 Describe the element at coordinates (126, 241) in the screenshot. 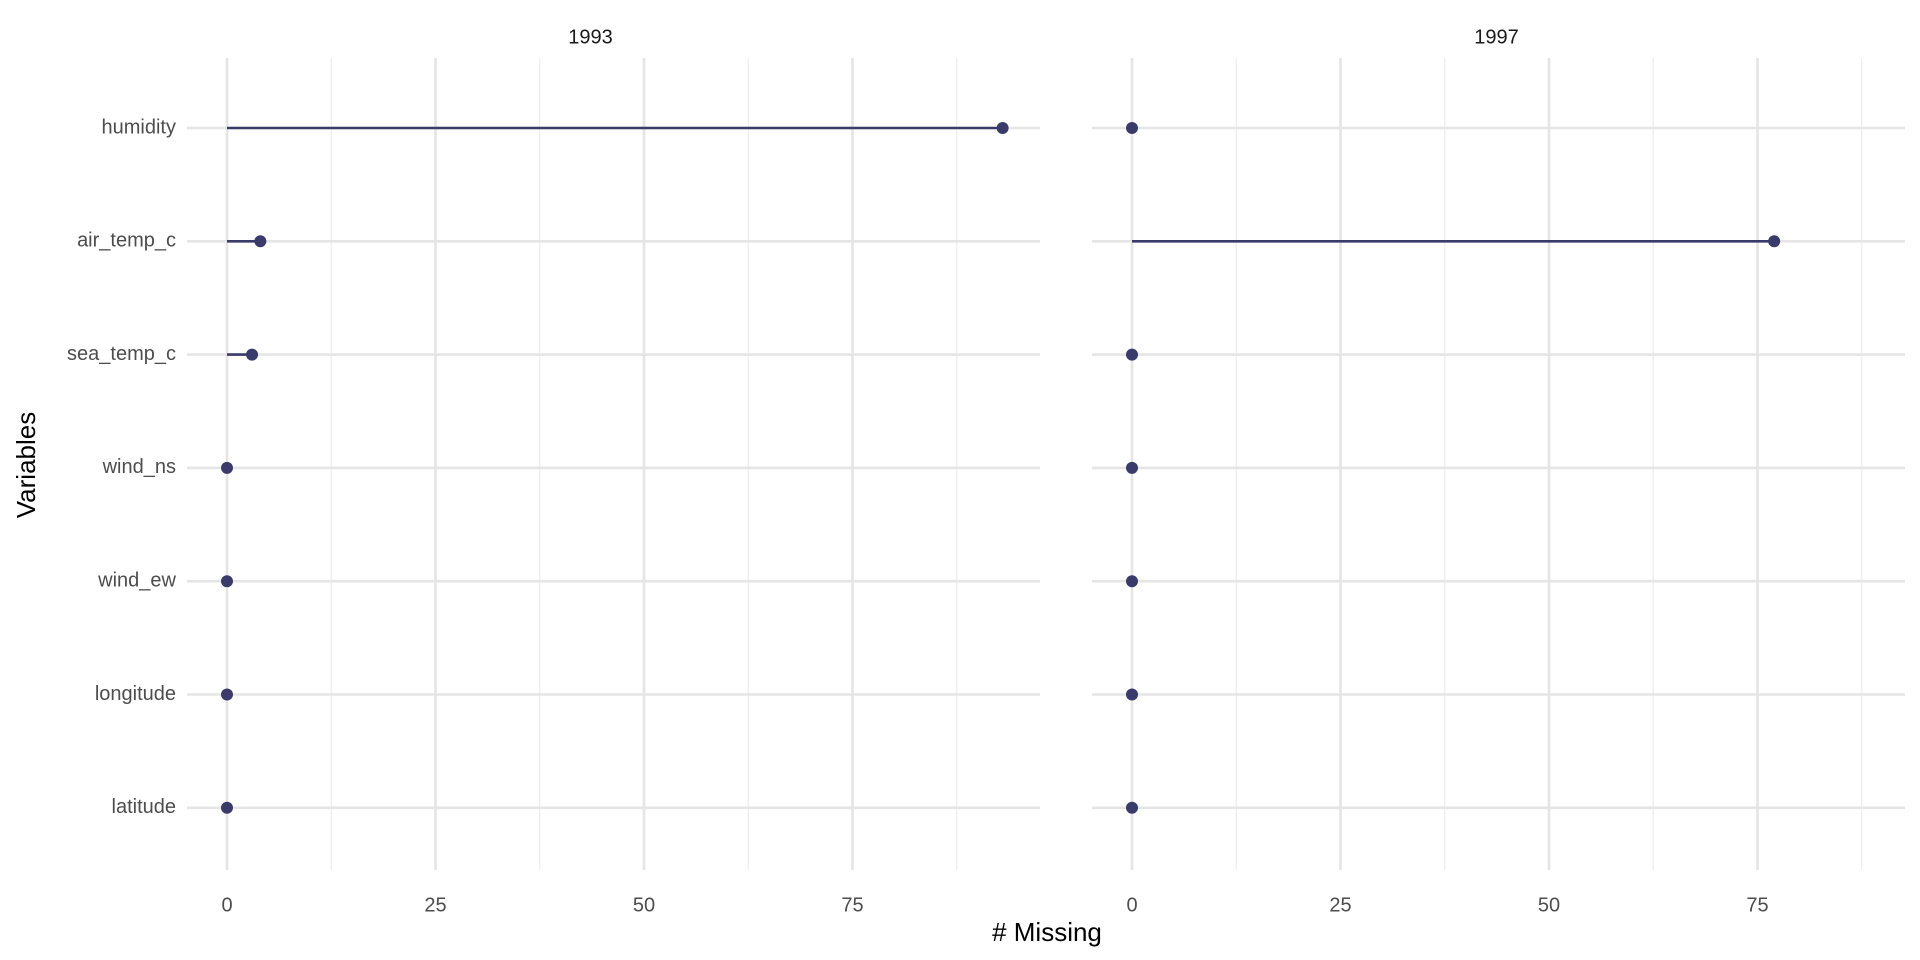

I see `y-tick-label: air_temp_c` at that location.